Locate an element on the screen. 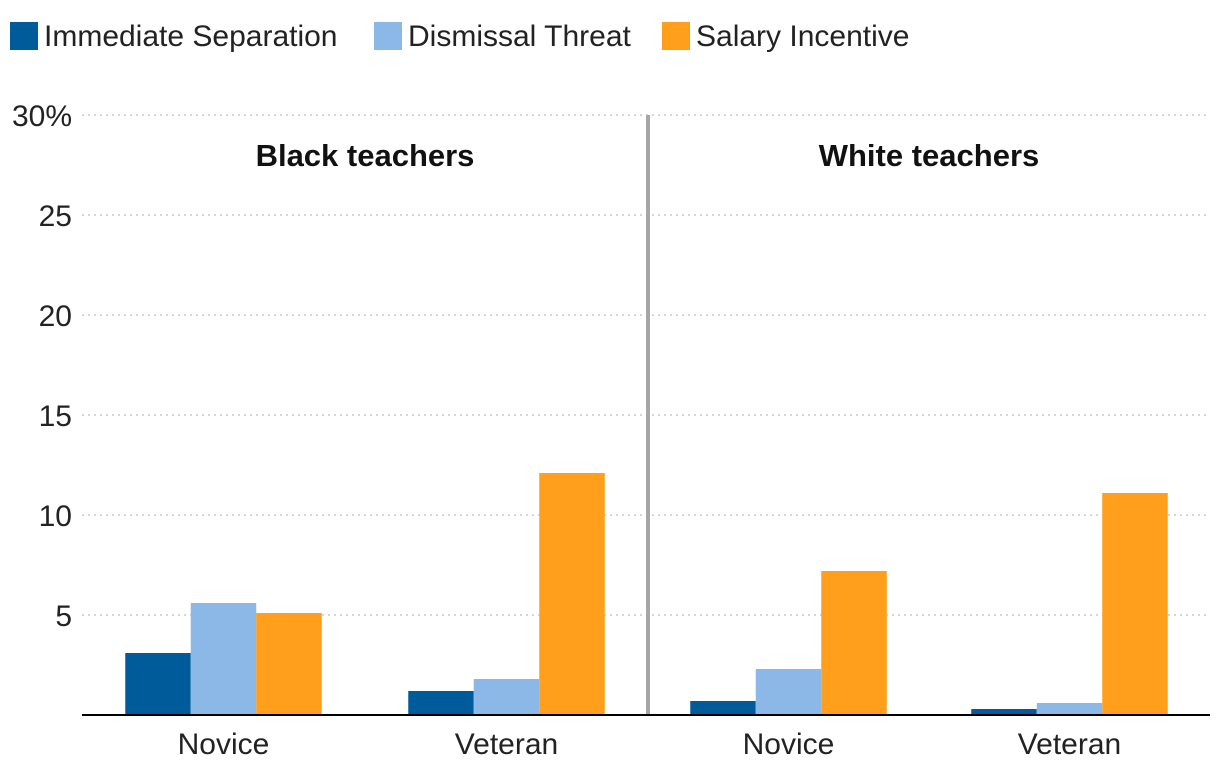 This screenshot has height=782, width=1220. legend-label-immediate-separation: Immediate Separation is located at coordinates (191, 36).